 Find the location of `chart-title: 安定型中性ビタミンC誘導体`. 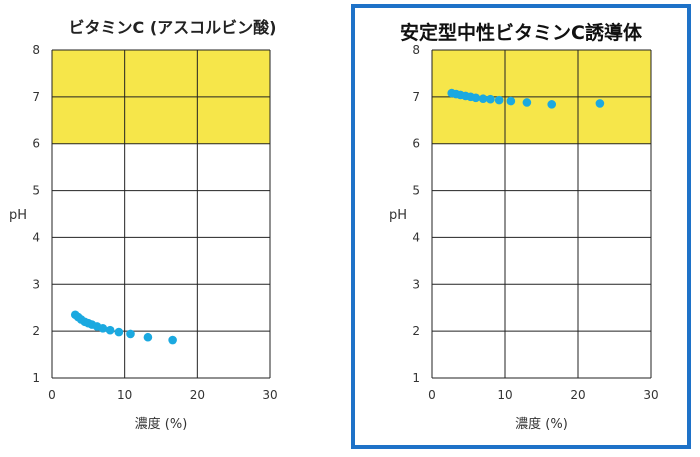

chart-title: 安定型中性ビタミンC誘導体 is located at coordinates (521, 33).